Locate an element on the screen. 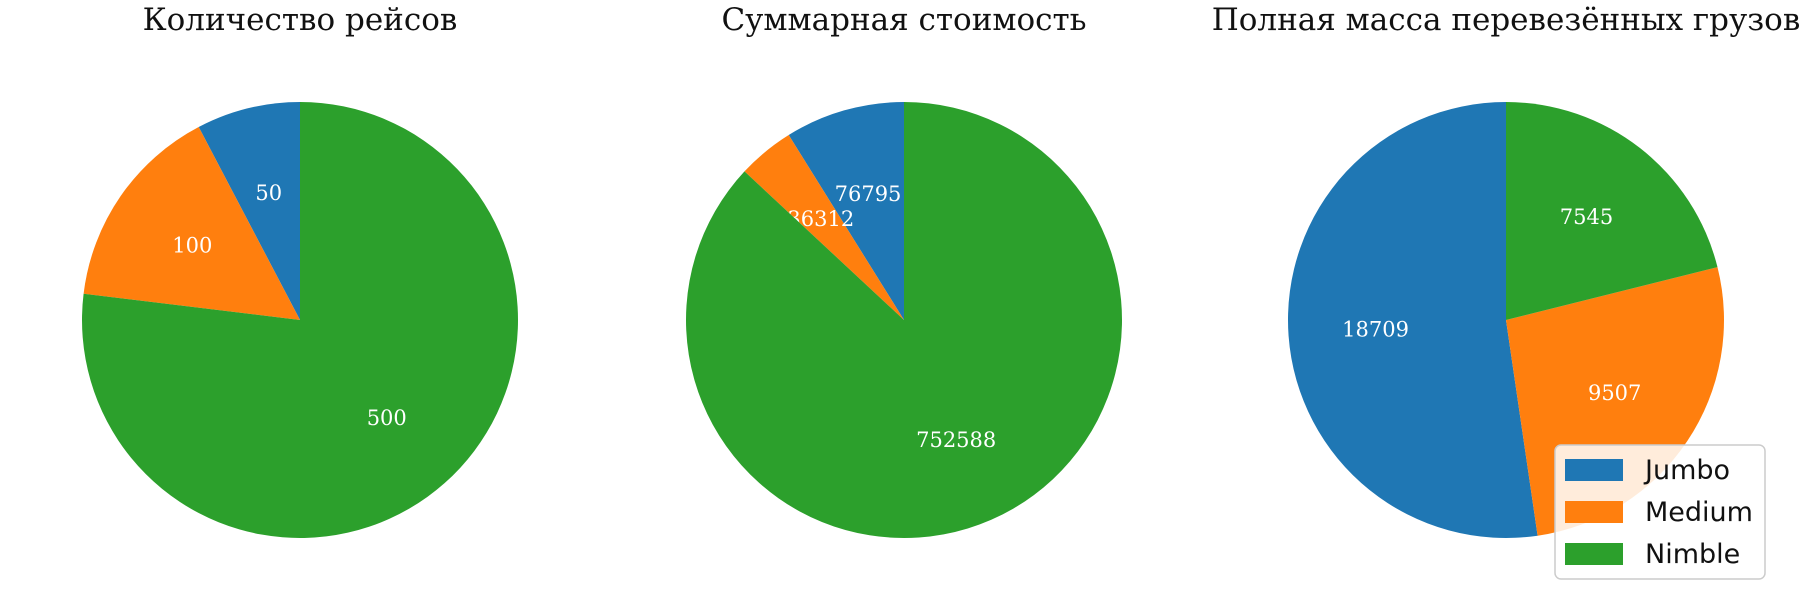 This screenshot has width=1800, height=600. legend-swatch-jumbo is located at coordinates (1594, 470).